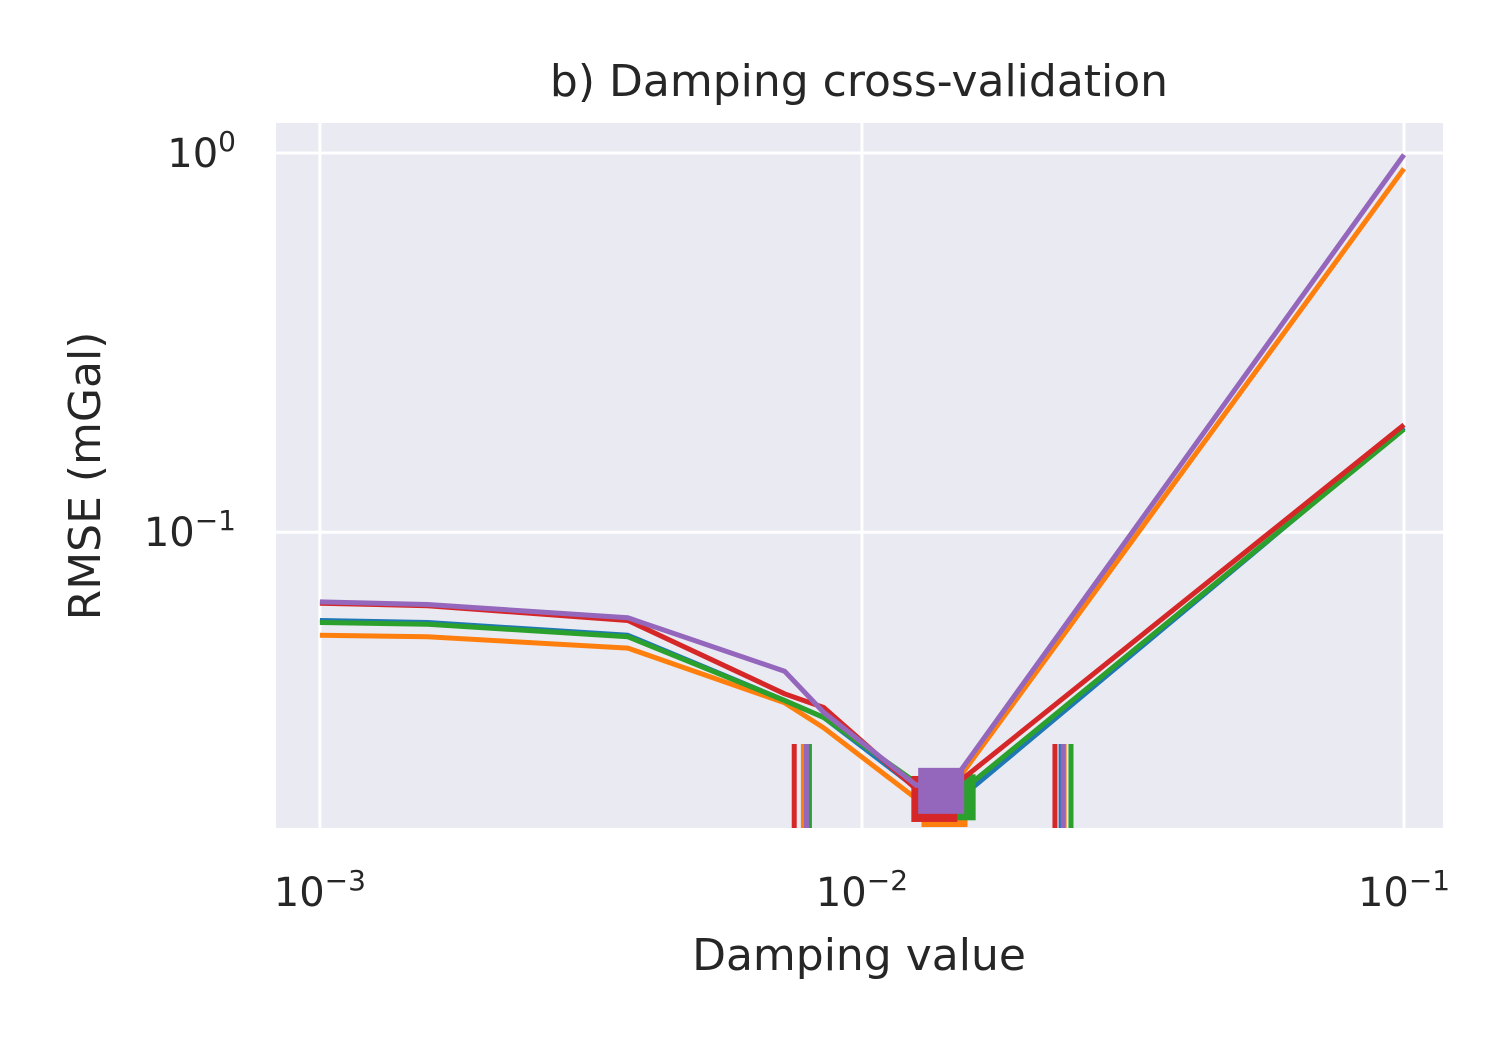 This screenshot has width=1500, height=1050. What do you see at coordinates (345, 880) in the screenshot?
I see `x-tick-exponent: −3` at bounding box center [345, 880].